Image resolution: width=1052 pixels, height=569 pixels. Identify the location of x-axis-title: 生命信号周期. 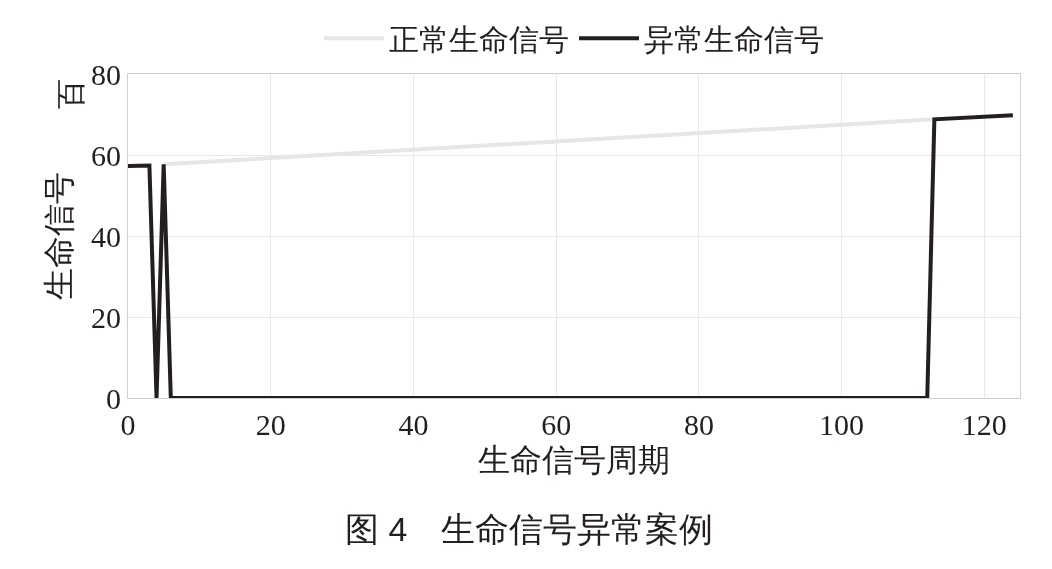
(574, 459).